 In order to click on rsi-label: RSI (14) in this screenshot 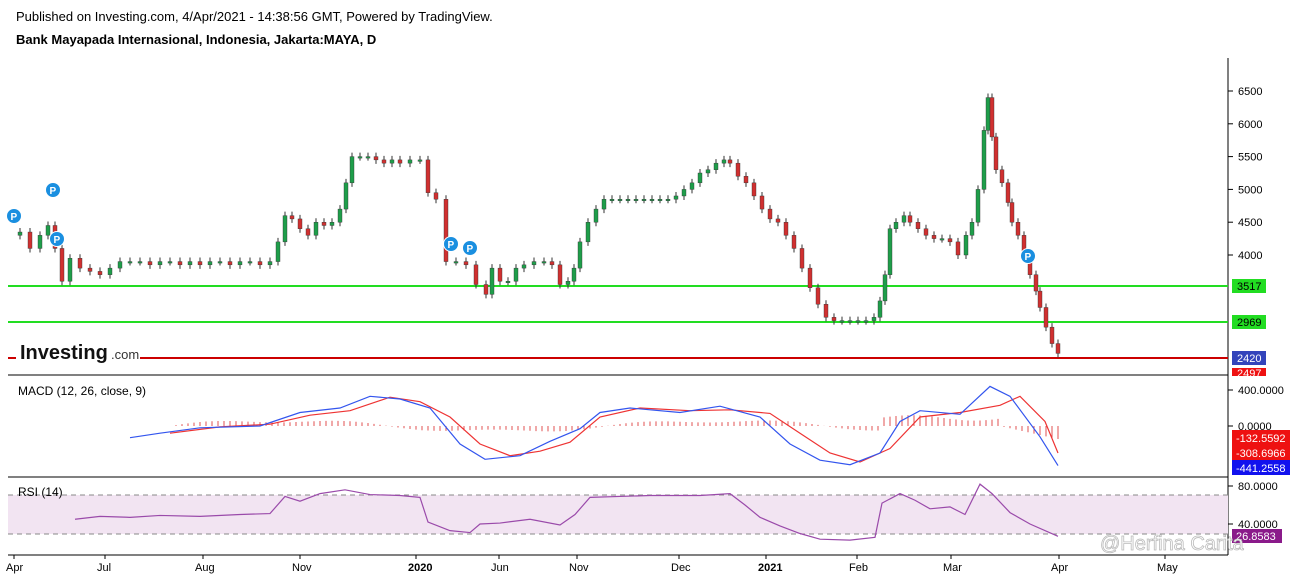, I will do `click(40, 492)`.